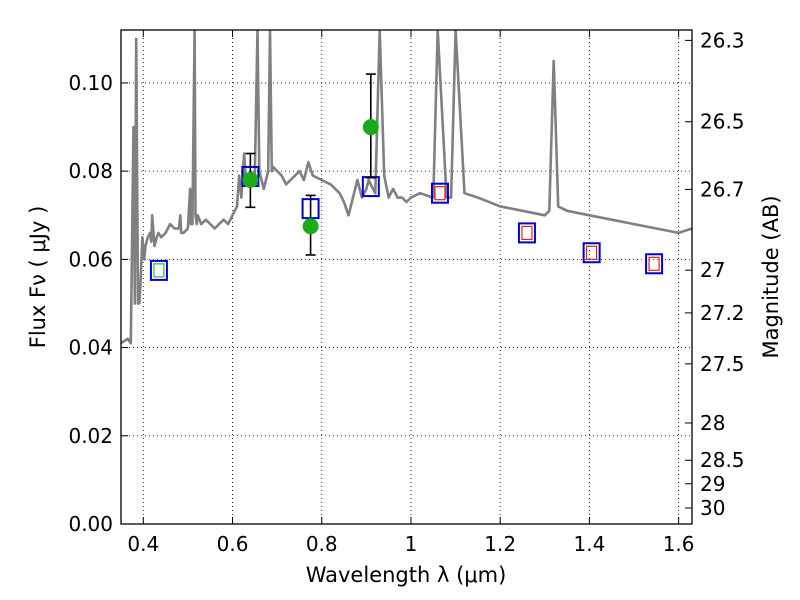 The height and width of the screenshot is (600, 800). I want to click on x-axis-title: Wavelength λ (μm), so click(406, 575).